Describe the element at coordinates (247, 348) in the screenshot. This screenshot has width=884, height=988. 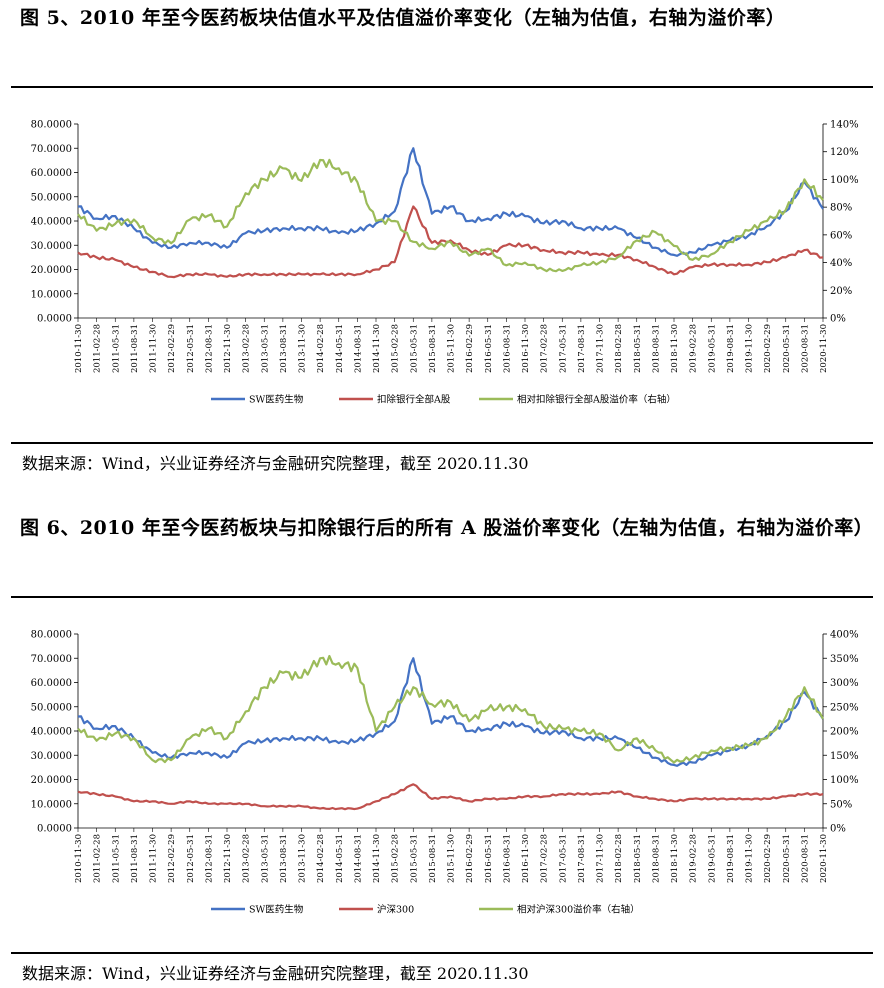
I see `x-tick-label: 2013-02-28` at that location.